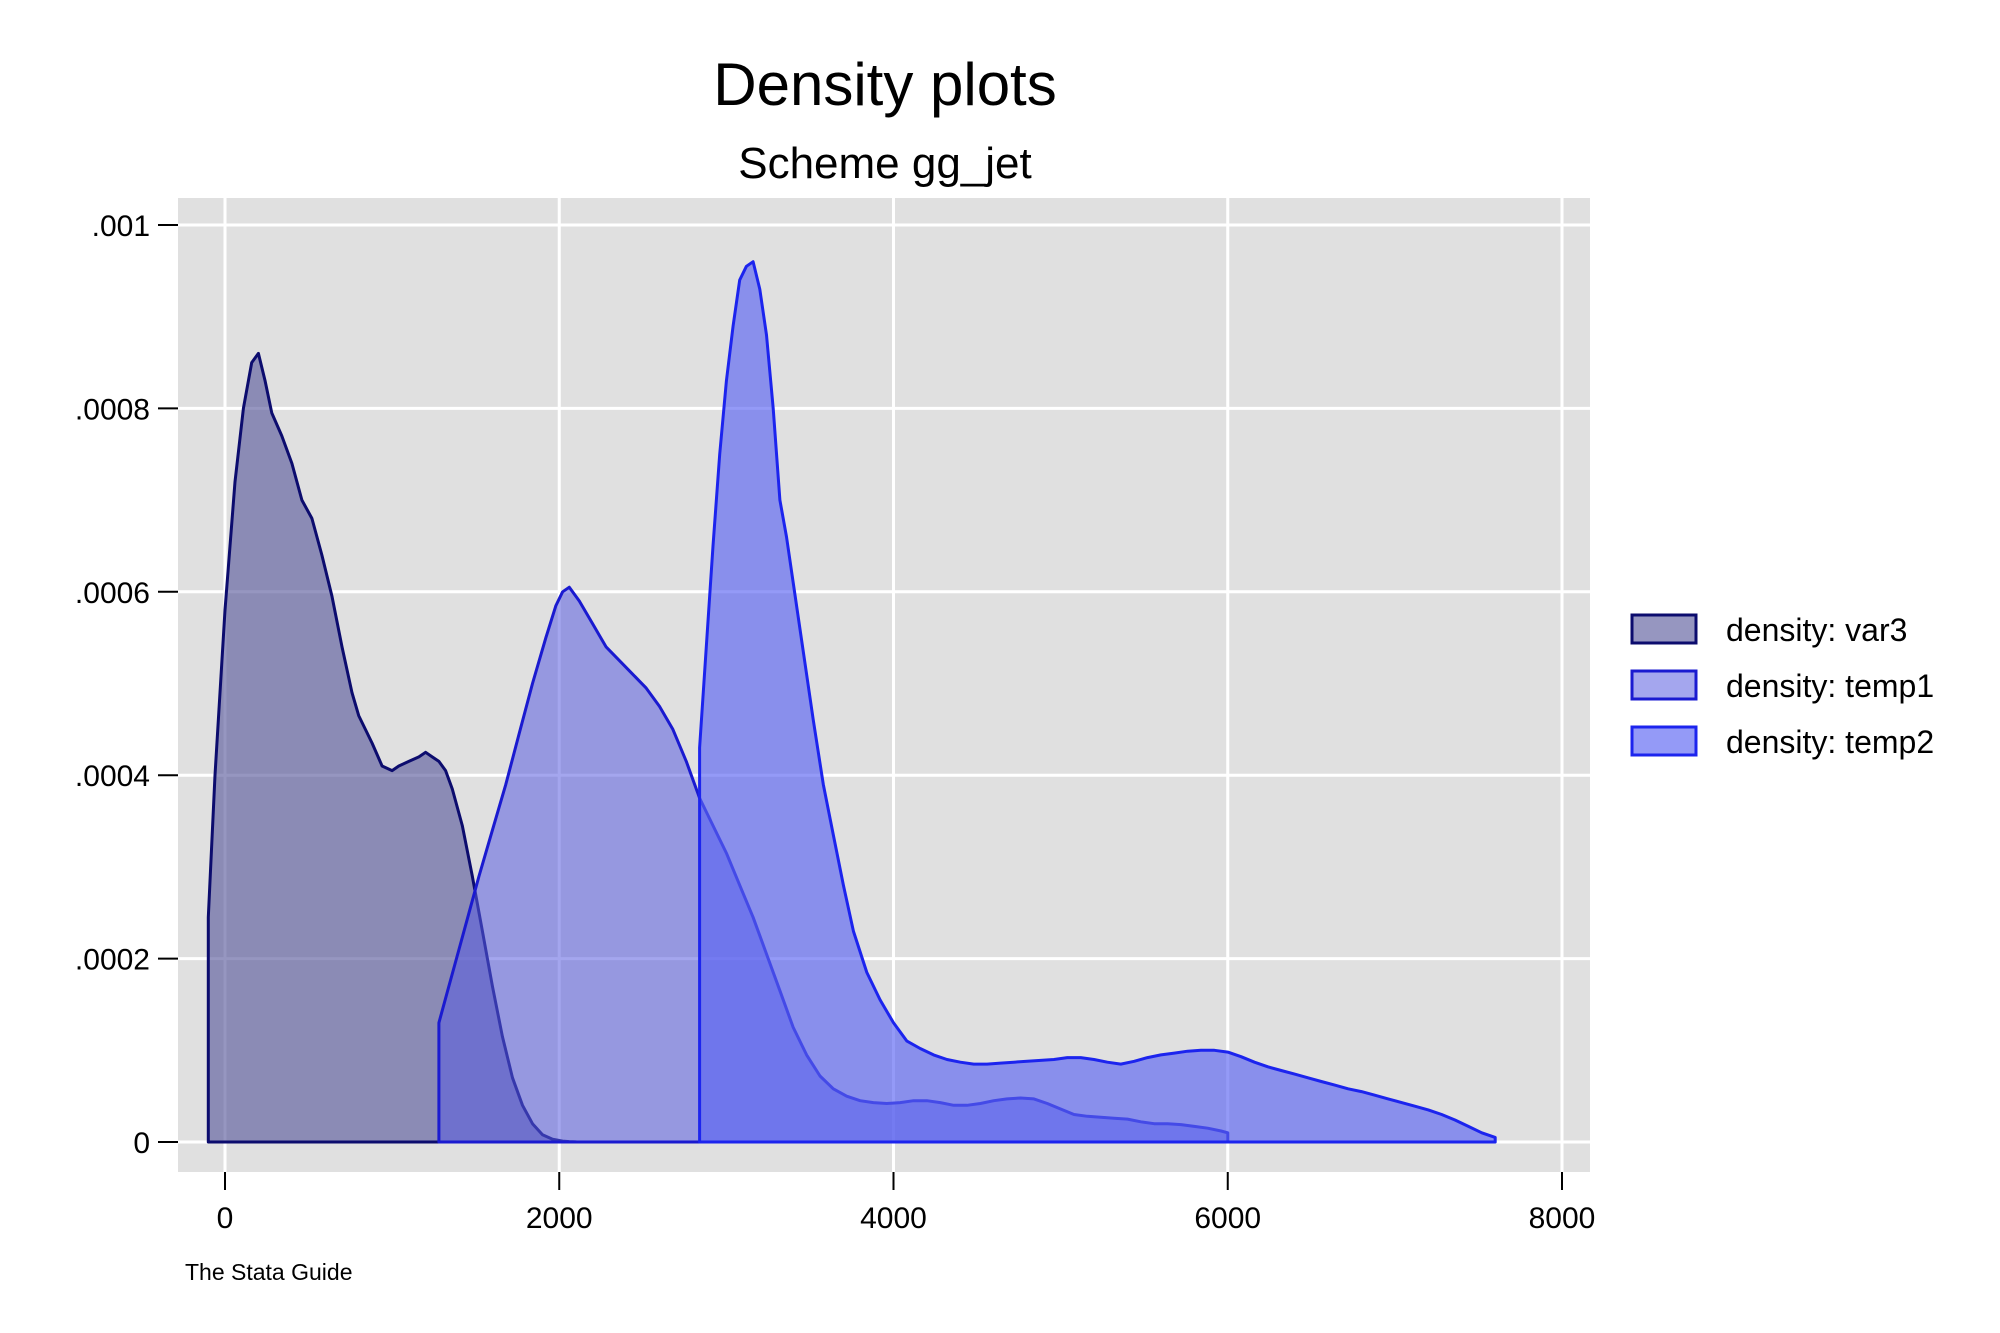  I want to click on x-tick-label-1: 2000, so click(559, 1218).